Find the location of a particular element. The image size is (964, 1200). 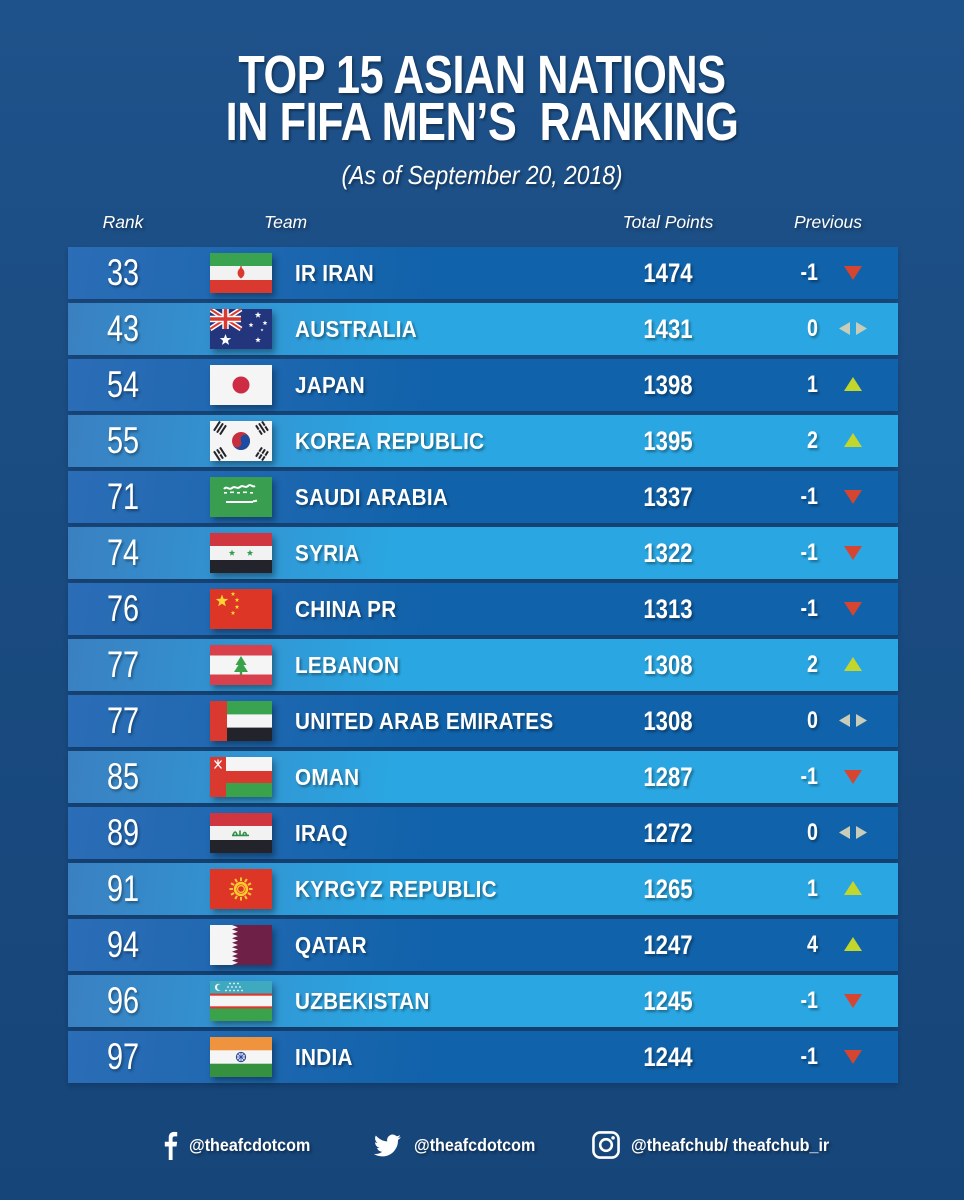

instagram-icon is located at coordinates (606, 1145).